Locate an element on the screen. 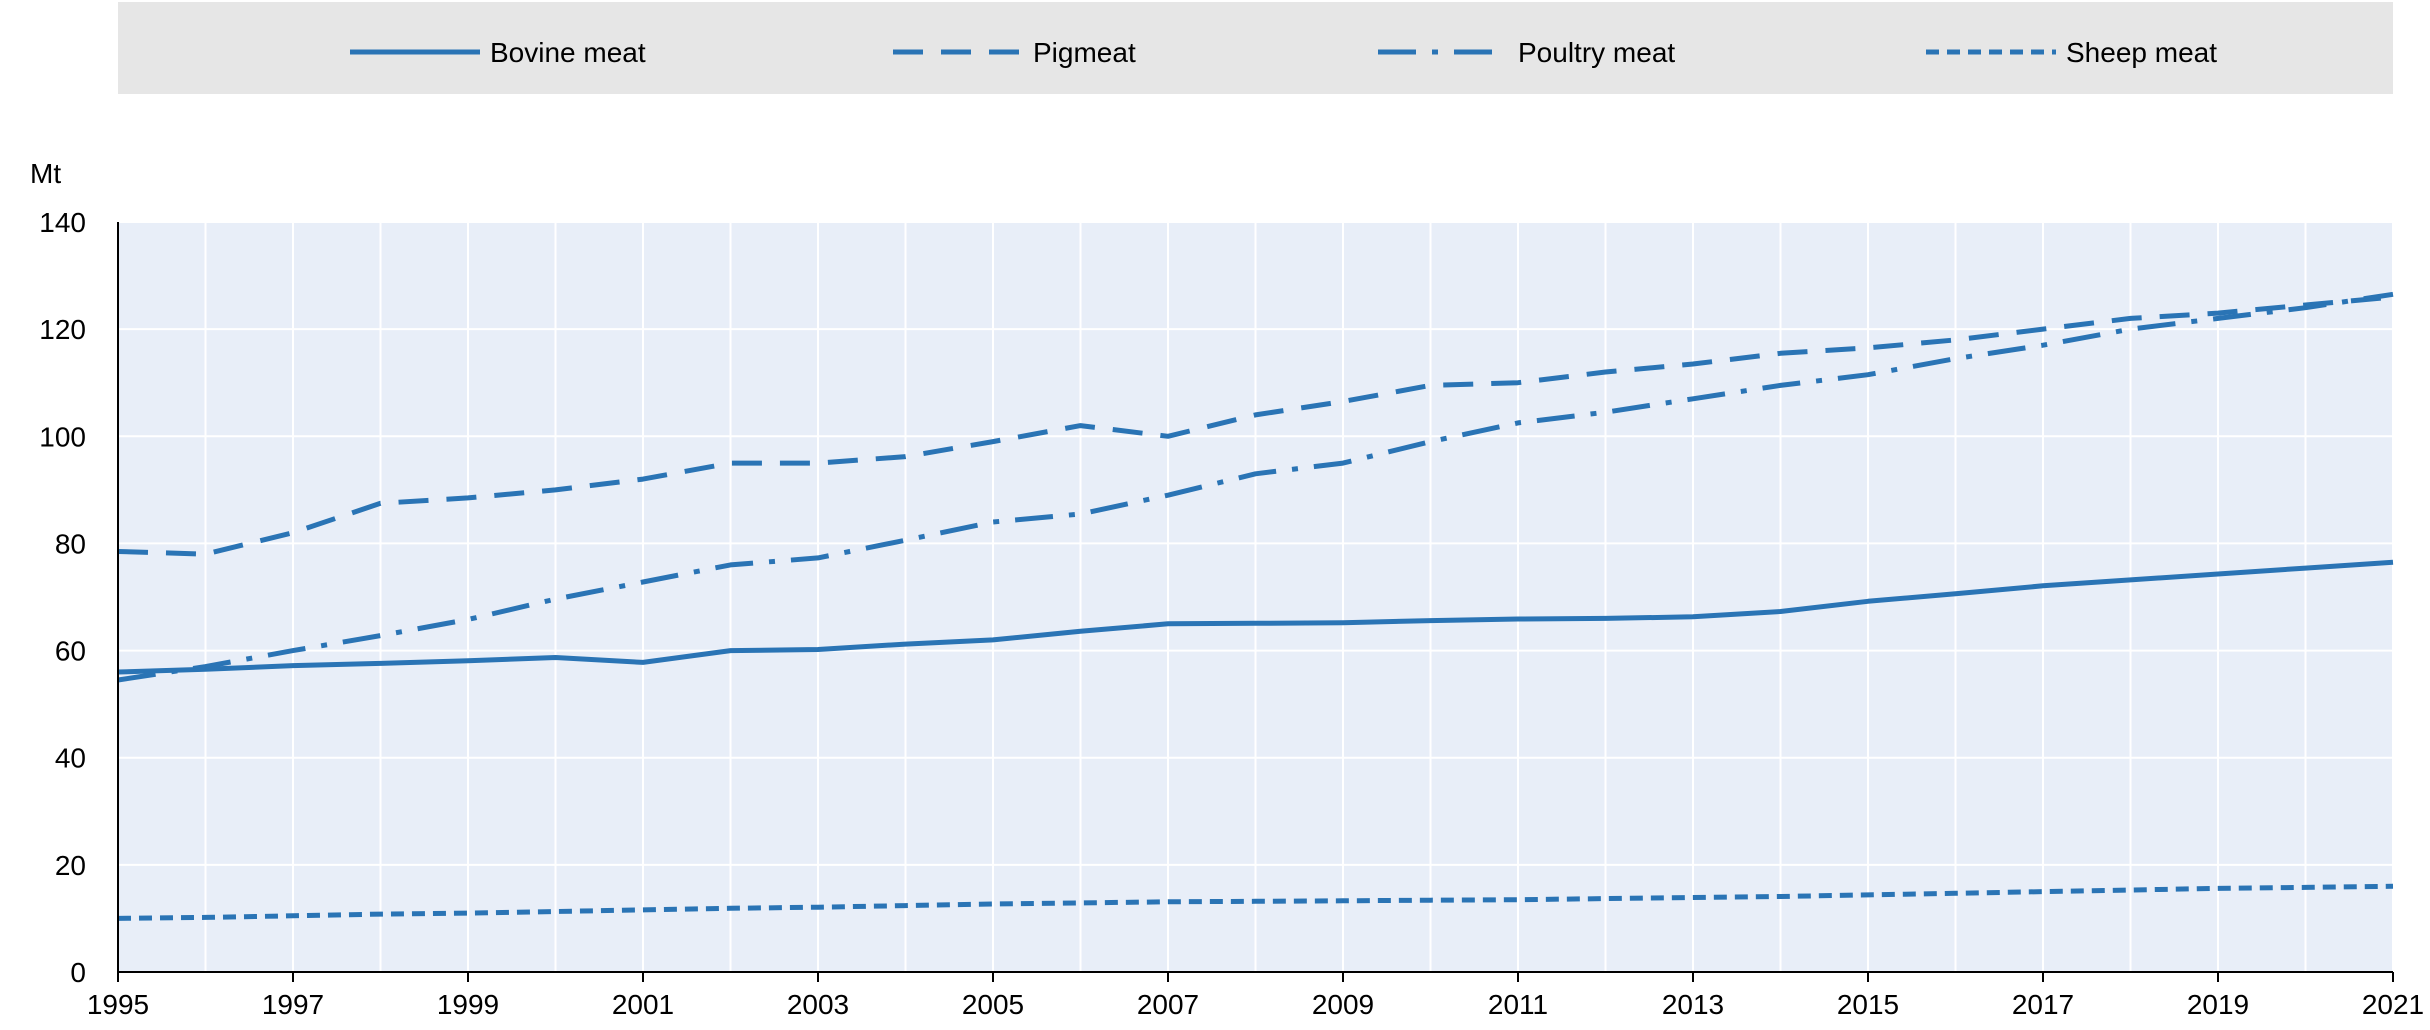  legend: Bovine meat Pigmeat Poultry meat Sheep meat is located at coordinates (1255, 48).